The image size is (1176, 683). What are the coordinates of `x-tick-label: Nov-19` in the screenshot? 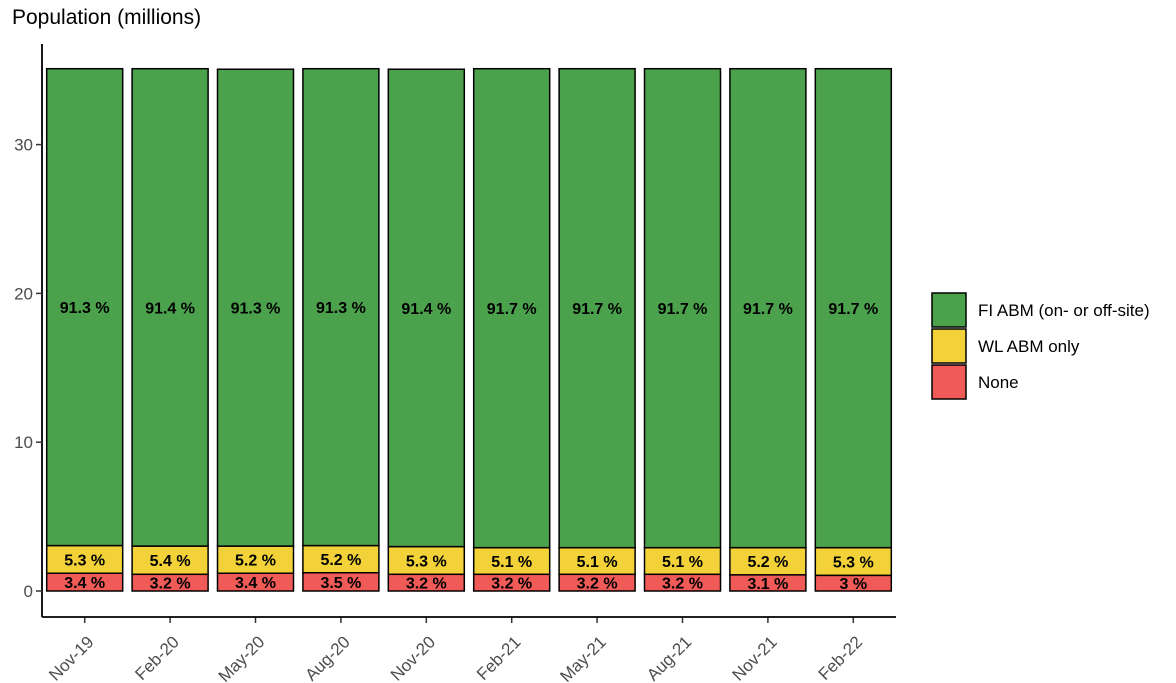 It's located at (71, 657).